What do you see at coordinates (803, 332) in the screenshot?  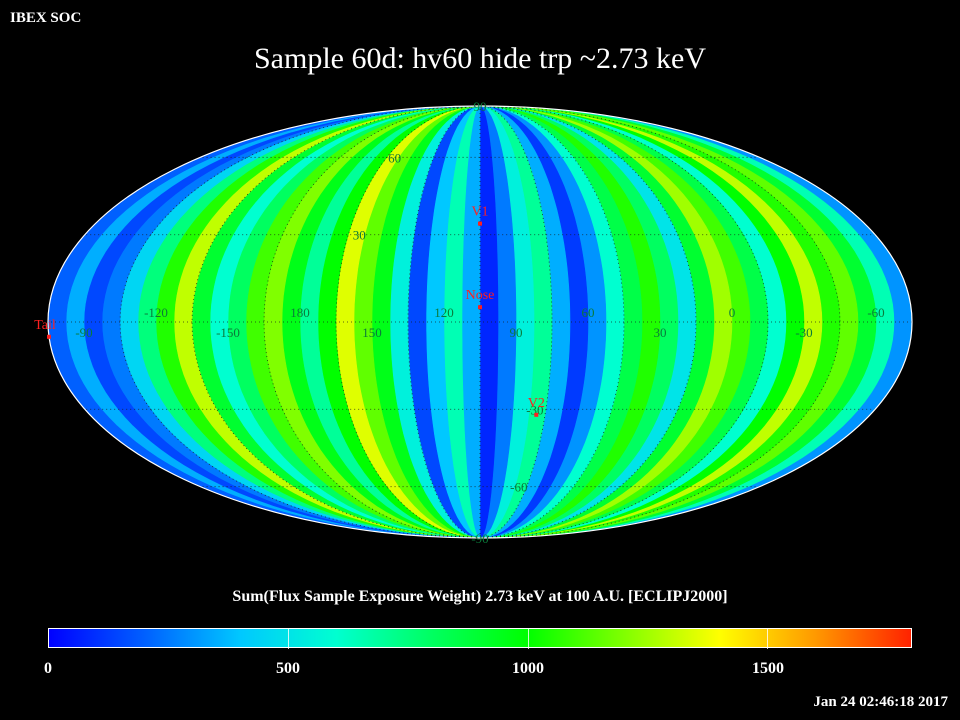 I see `lon-tick-label: -30` at bounding box center [803, 332].